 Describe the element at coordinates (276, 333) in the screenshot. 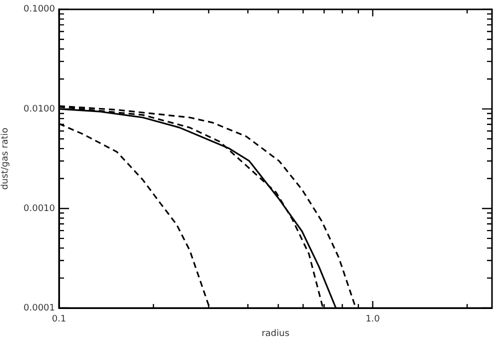

I see `x-axis-title: radius` at that location.